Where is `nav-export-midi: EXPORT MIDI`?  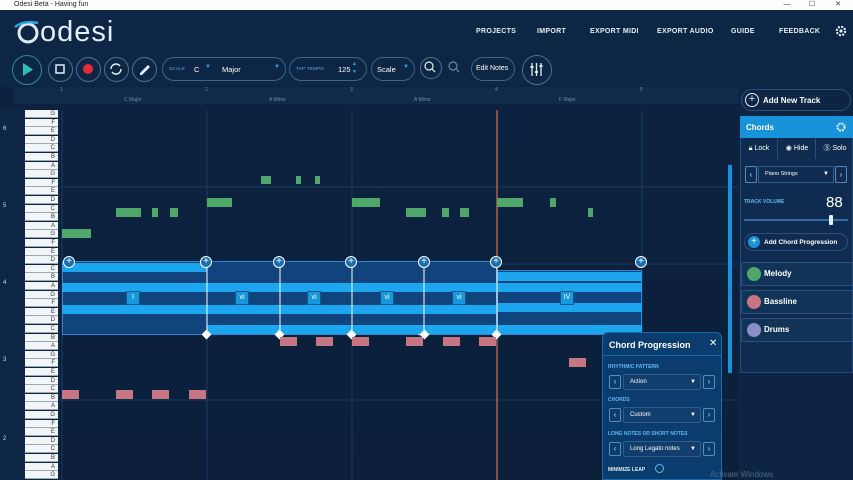 nav-export-midi: EXPORT MIDI is located at coordinates (614, 31).